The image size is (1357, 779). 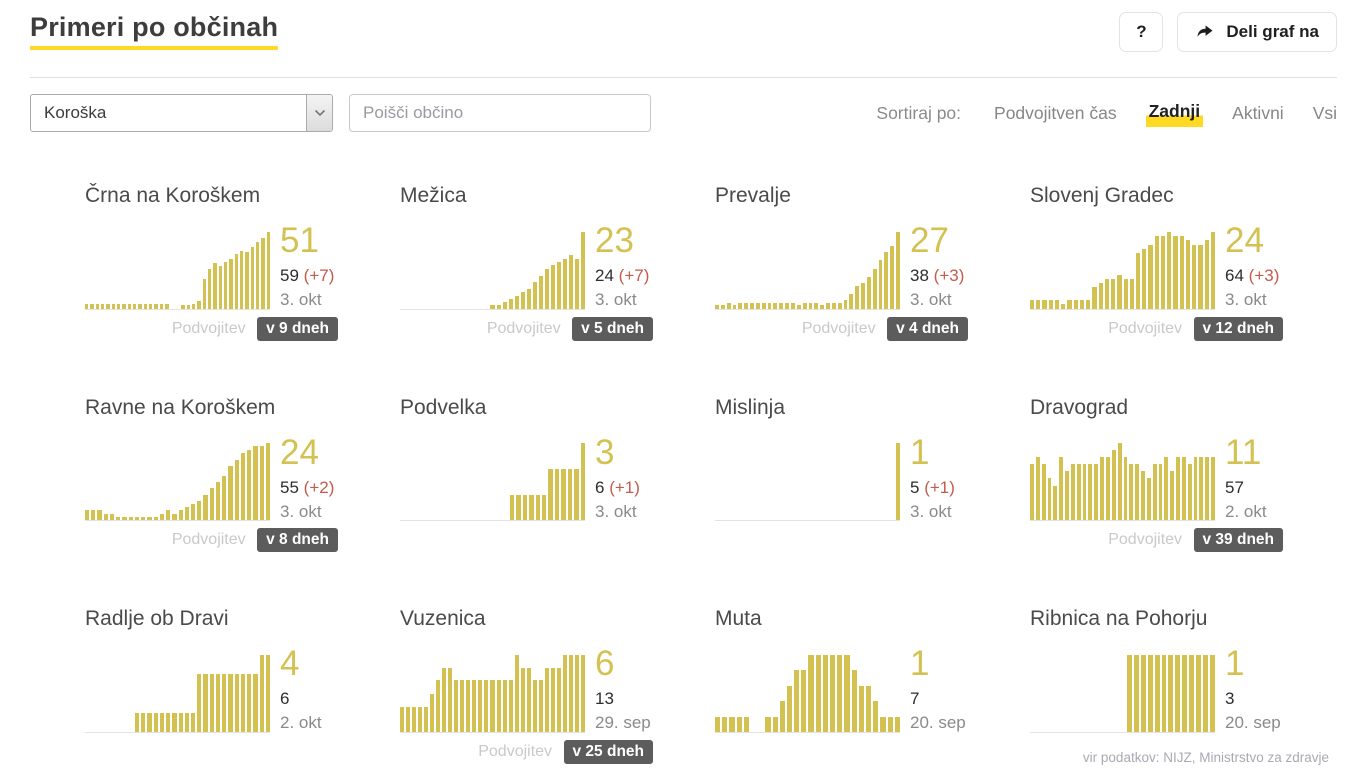 What do you see at coordinates (1141, 32) in the screenshot?
I see `help-button: ?` at bounding box center [1141, 32].